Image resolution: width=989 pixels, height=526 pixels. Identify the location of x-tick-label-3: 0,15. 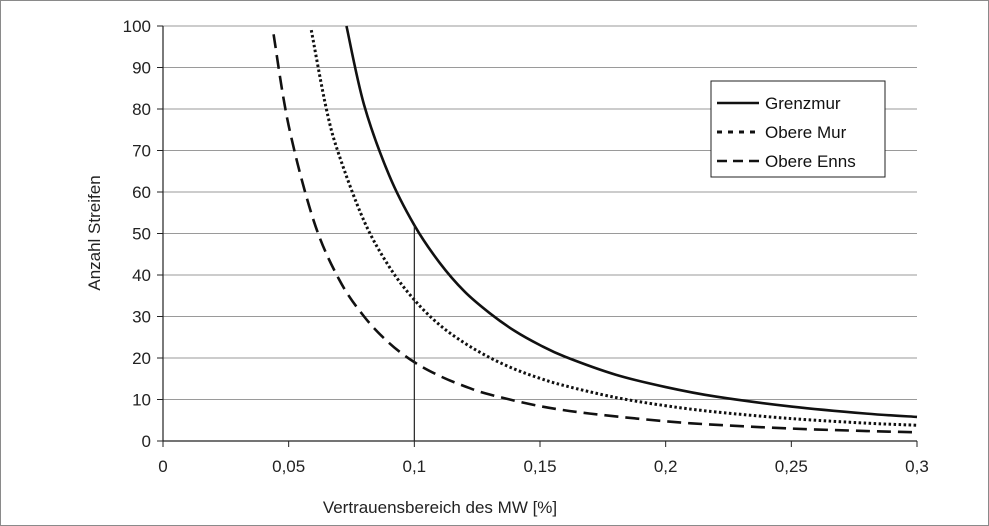
(539, 466).